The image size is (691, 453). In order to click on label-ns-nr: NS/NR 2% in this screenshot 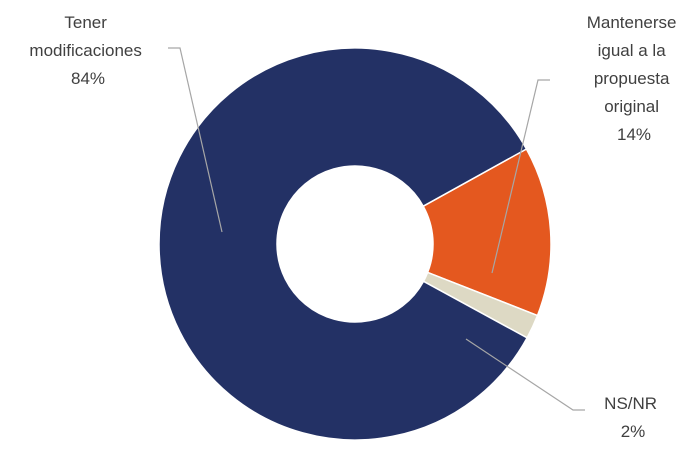, I will do `click(633, 417)`.